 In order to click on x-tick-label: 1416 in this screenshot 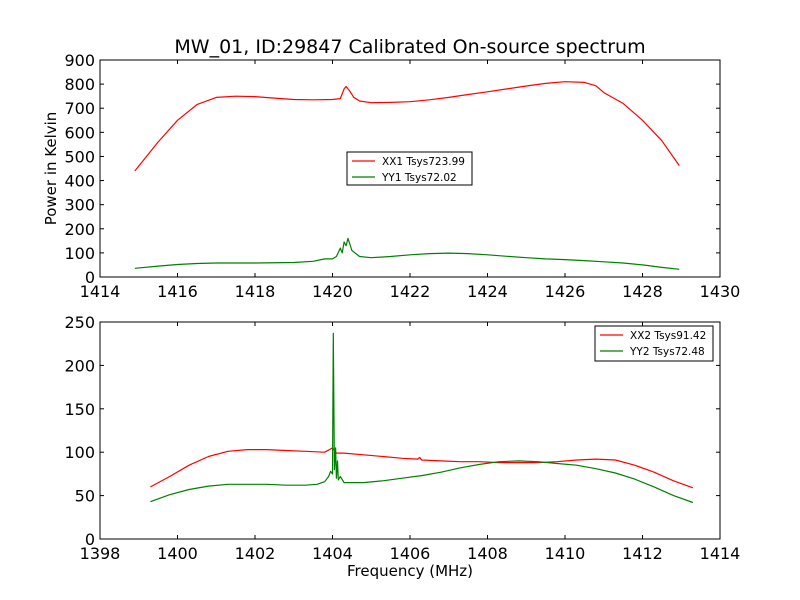, I will do `click(177, 291)`.